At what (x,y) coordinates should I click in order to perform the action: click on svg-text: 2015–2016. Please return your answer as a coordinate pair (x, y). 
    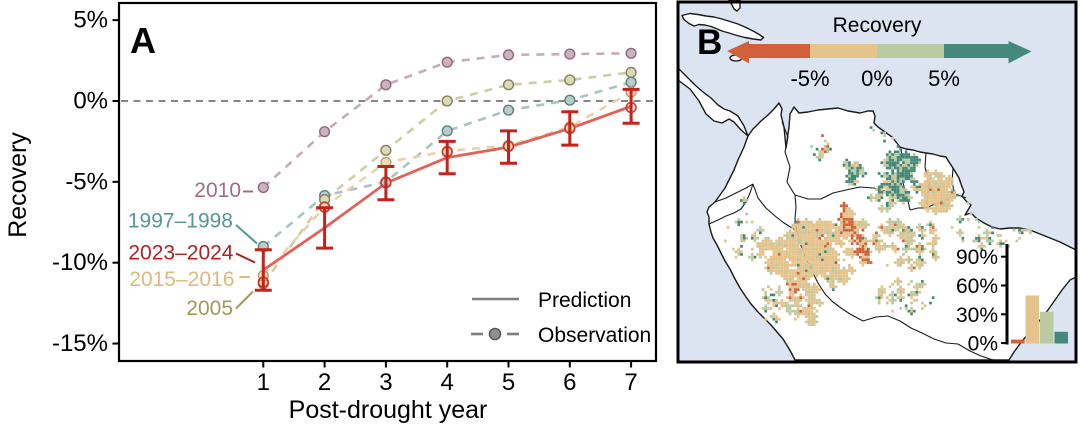
    Looking at the image, I should click on (181, 279).